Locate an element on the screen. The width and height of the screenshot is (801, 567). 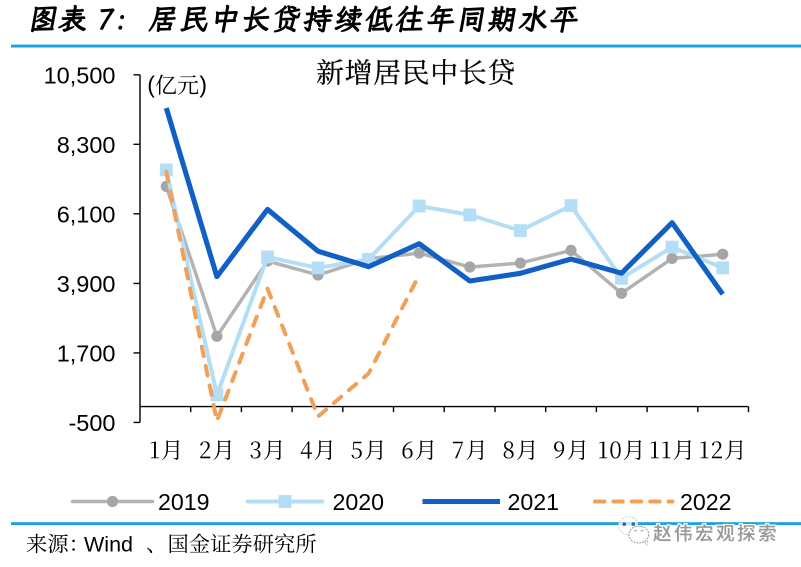
svg-text: -500 is located at coordinates (91, 423).